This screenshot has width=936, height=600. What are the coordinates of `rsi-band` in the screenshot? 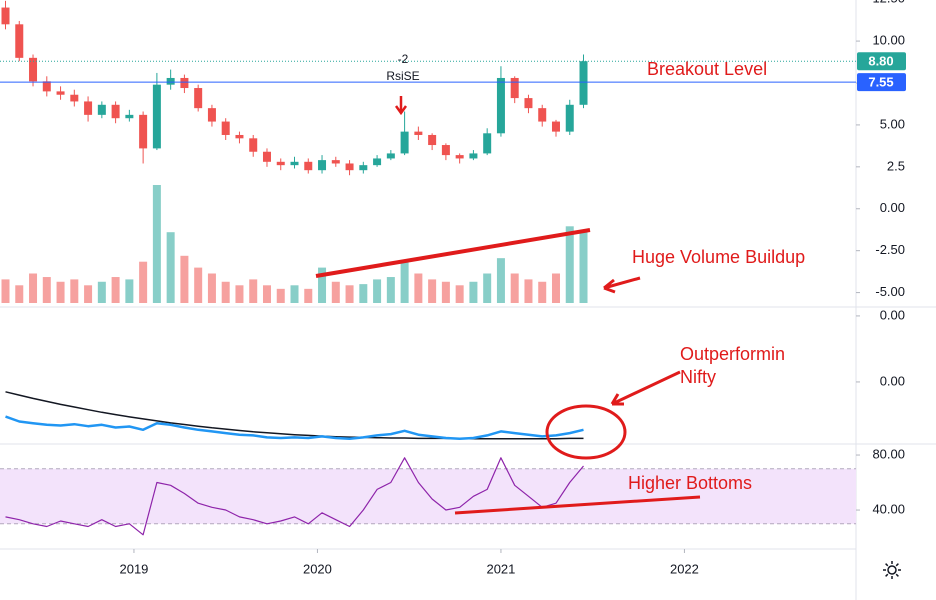 It's located at (428, 496).